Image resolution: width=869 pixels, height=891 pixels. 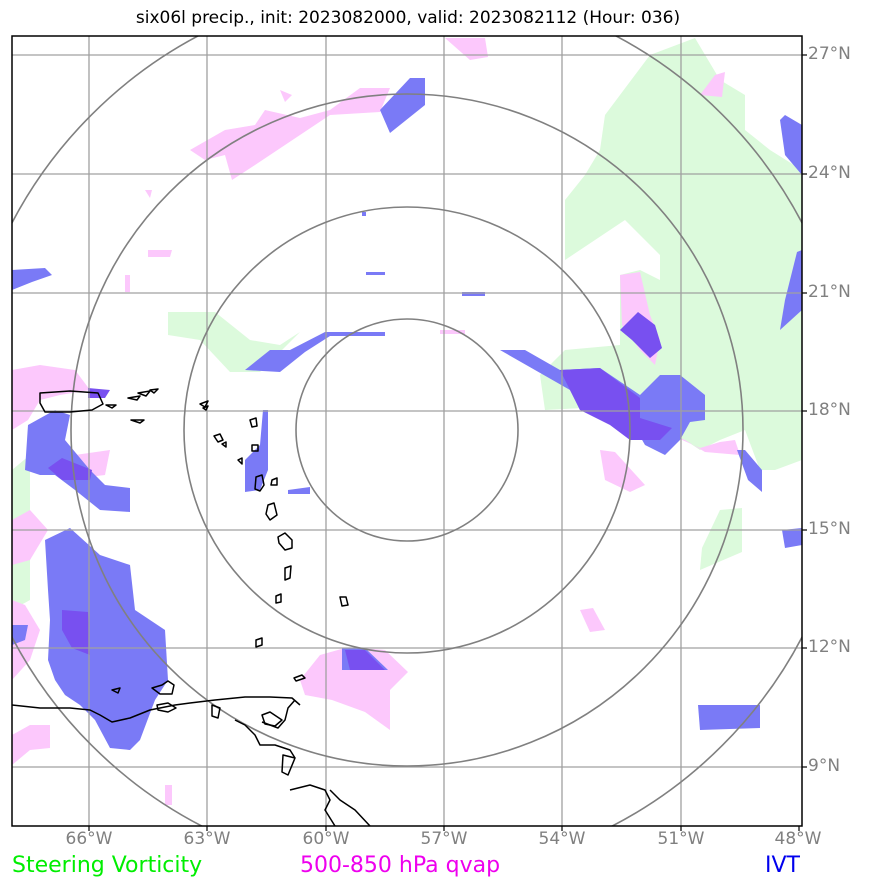 What do you see at coordinates (562, 839) in the screenshot?
I see `lon-label-54w: 54°W` at bounding box center [562, 839].